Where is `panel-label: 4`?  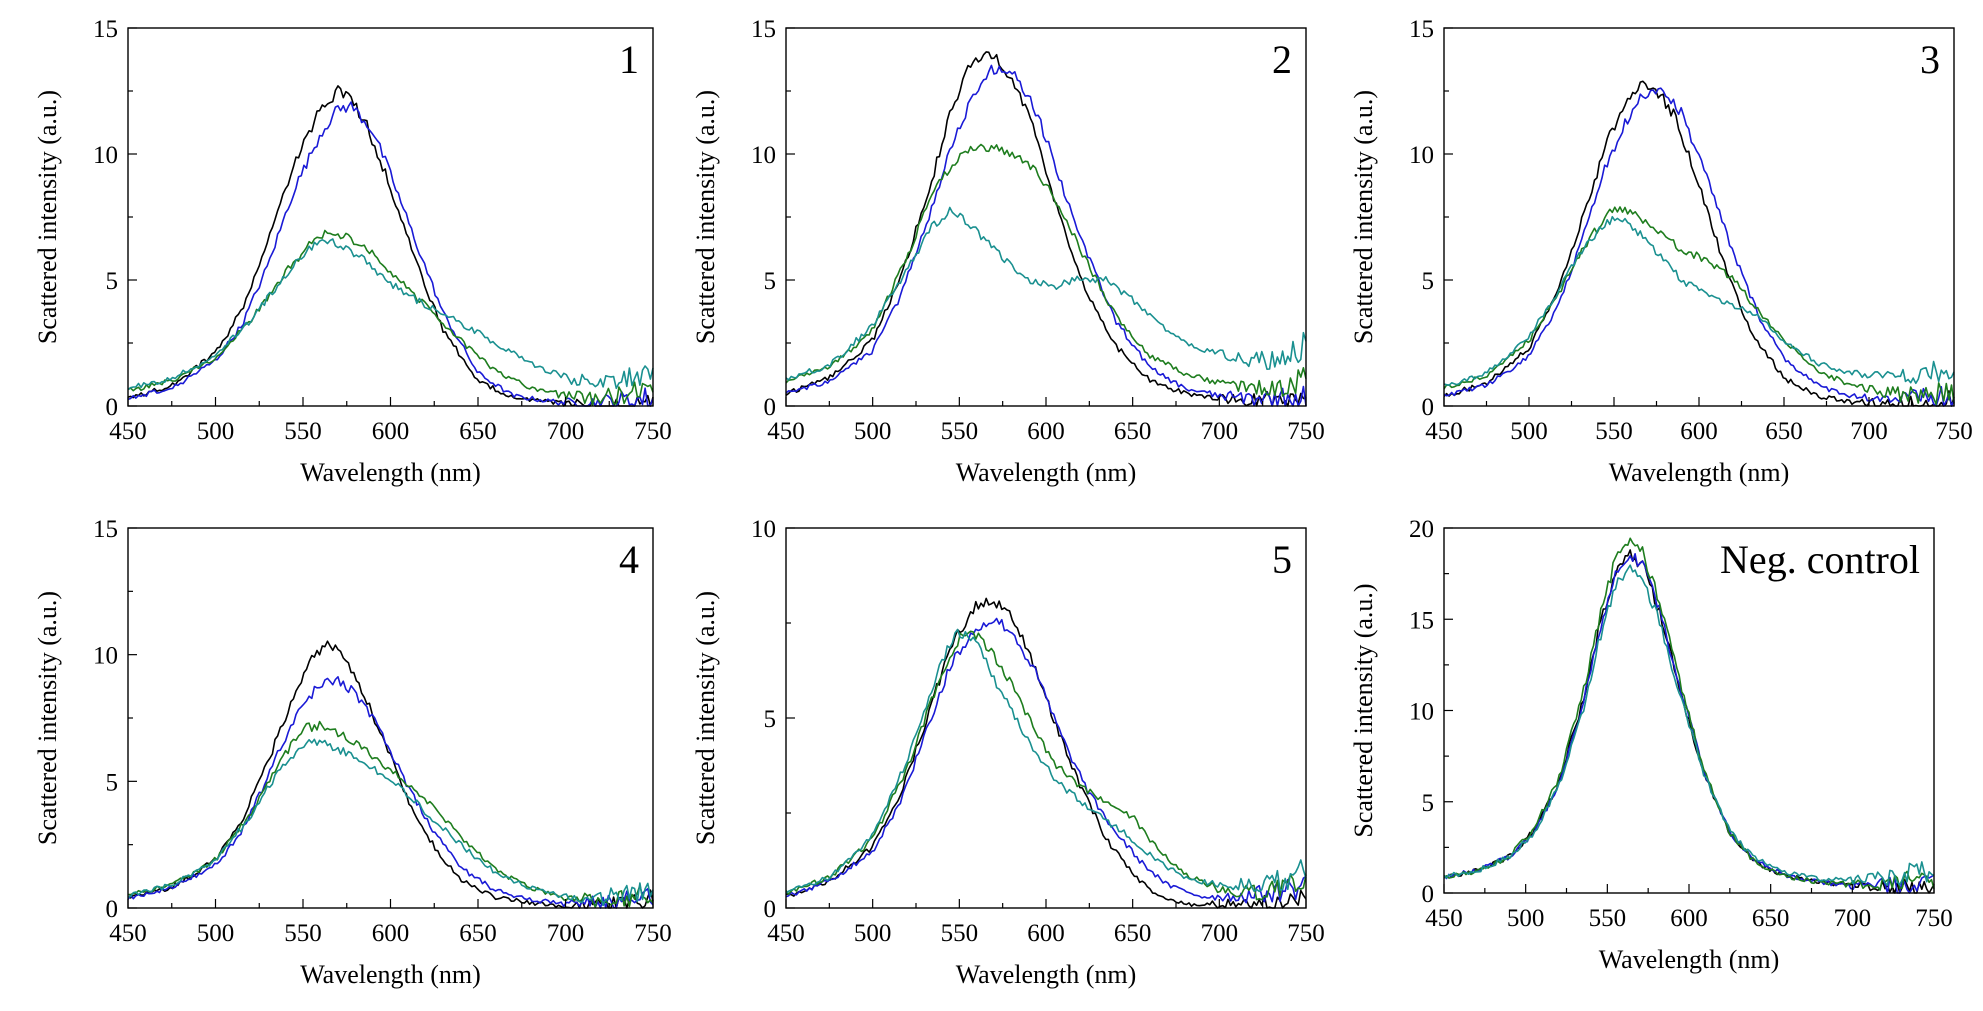 panel-label: 4 is located at coordinates (629, 559).